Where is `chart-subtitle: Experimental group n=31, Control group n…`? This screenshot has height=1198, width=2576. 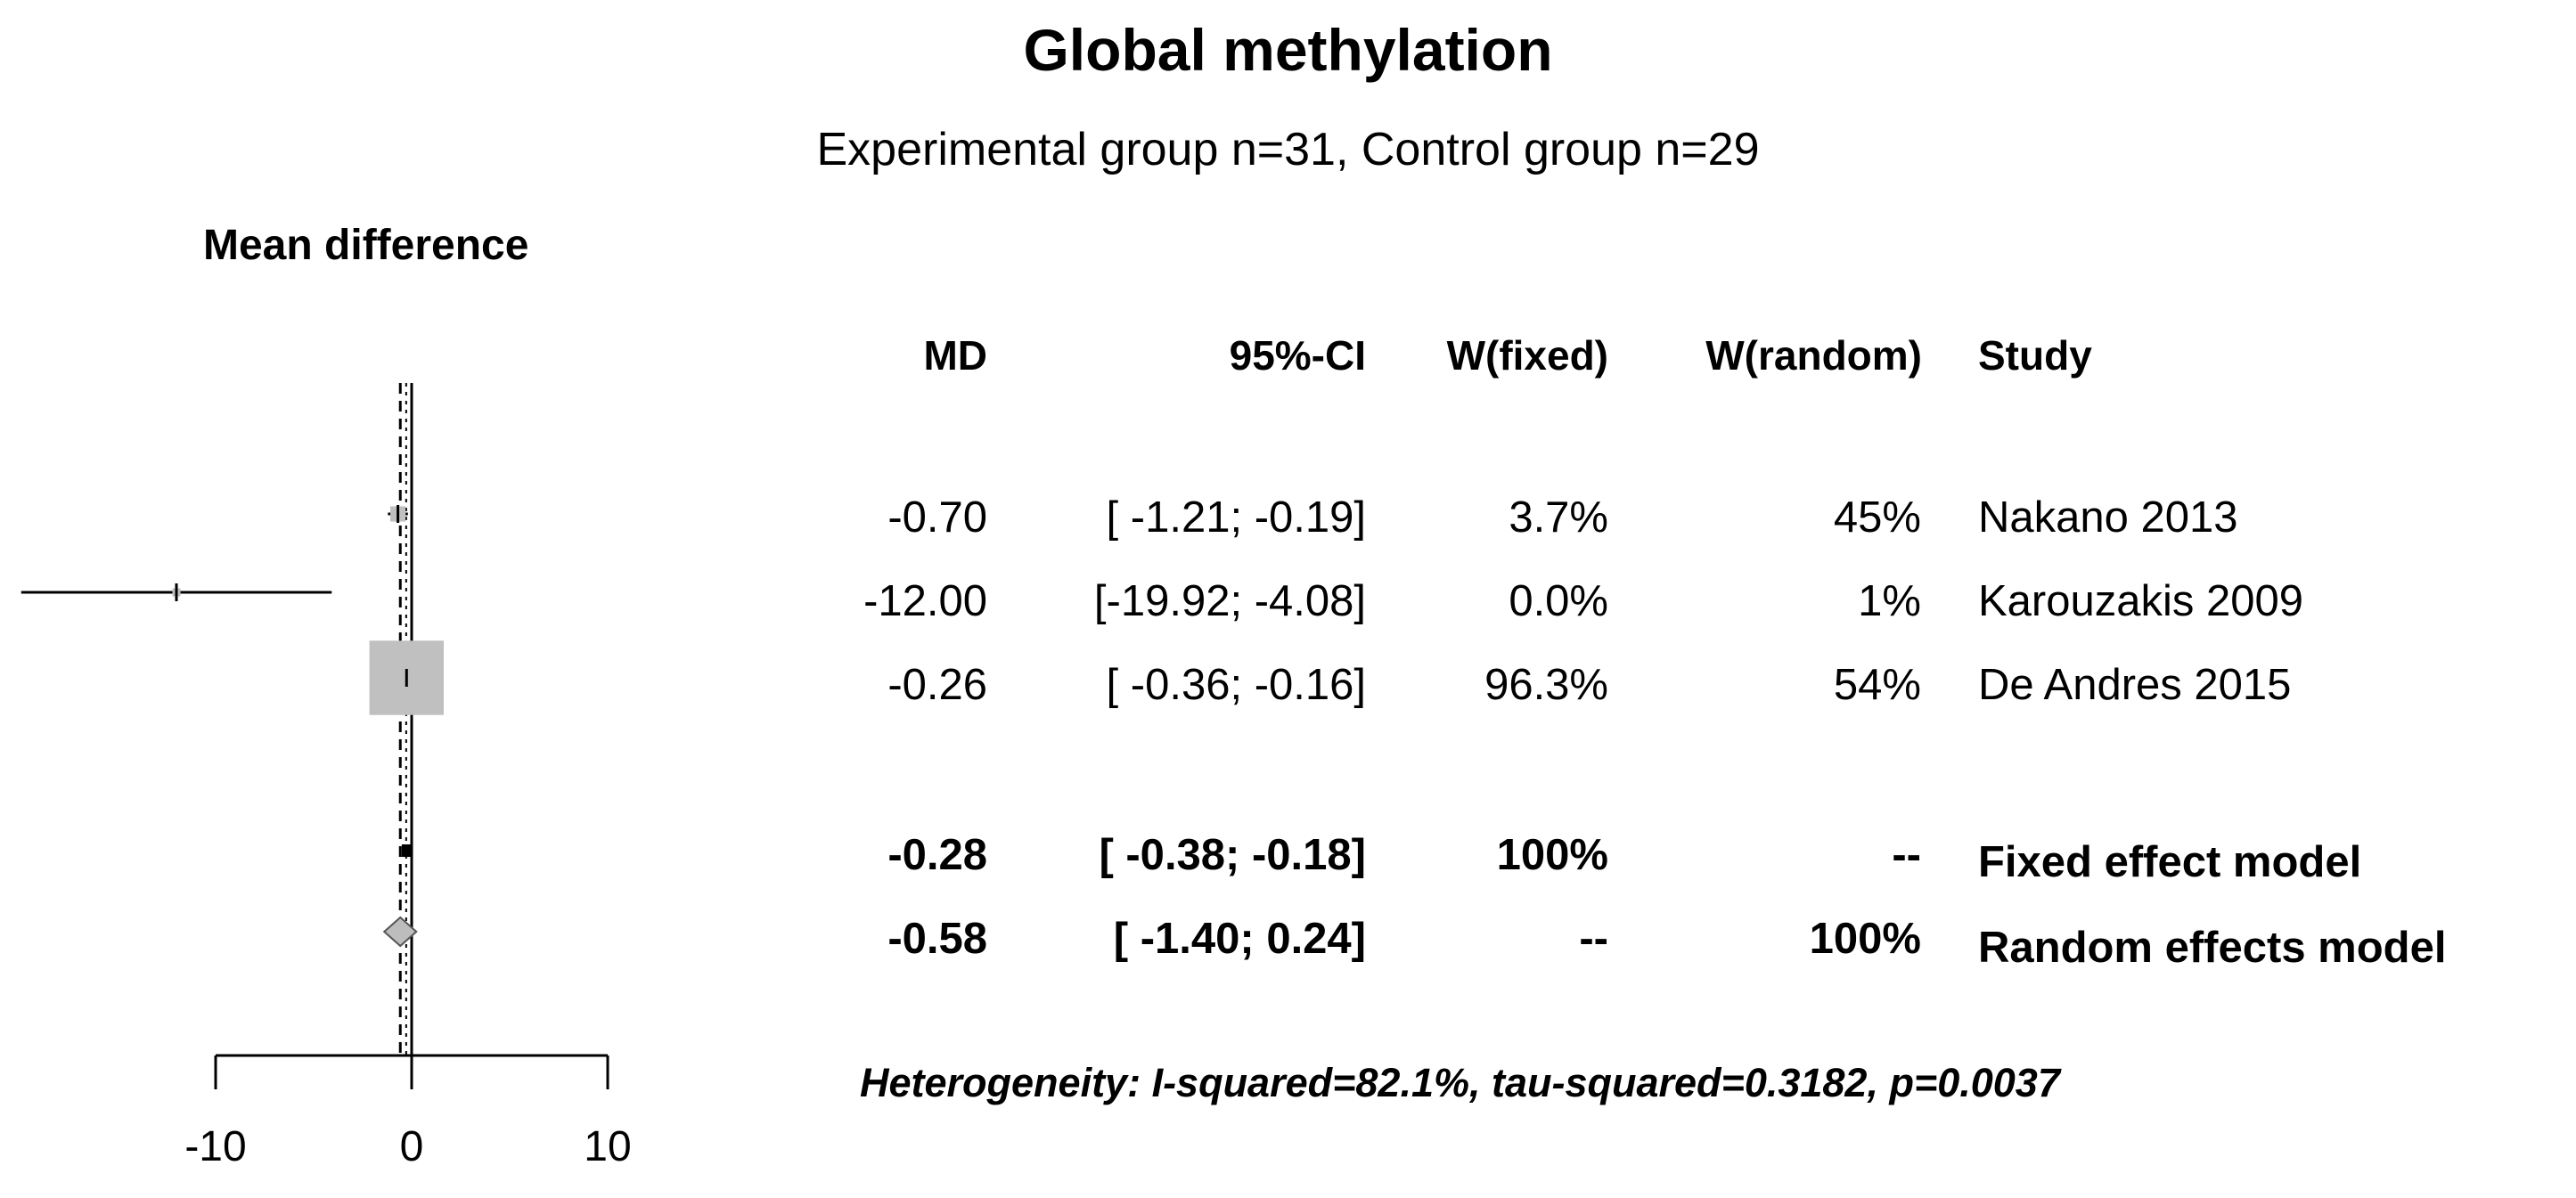 chart-subtitle: Experimental group n=31, Control group n… is located at coordinates (1288, 149).